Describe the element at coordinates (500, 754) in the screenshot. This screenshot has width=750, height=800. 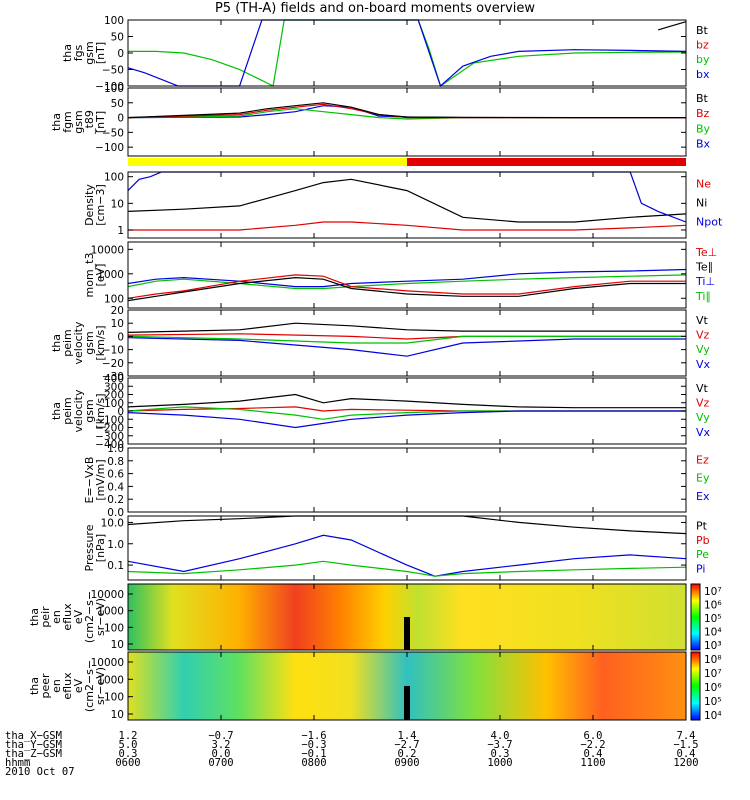
I see `footer-tick-4-z: 0.3` at that location.